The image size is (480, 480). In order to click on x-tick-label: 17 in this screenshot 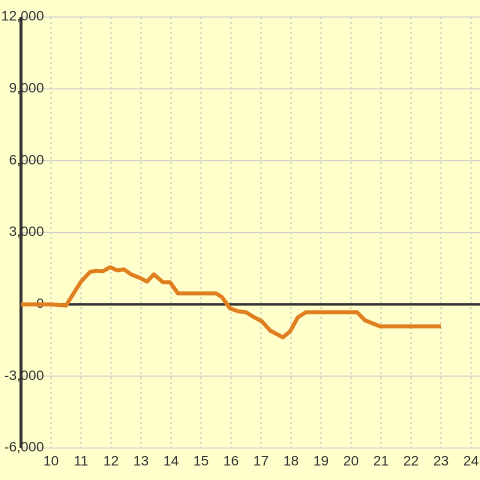, I will do `click(261, 461)`.